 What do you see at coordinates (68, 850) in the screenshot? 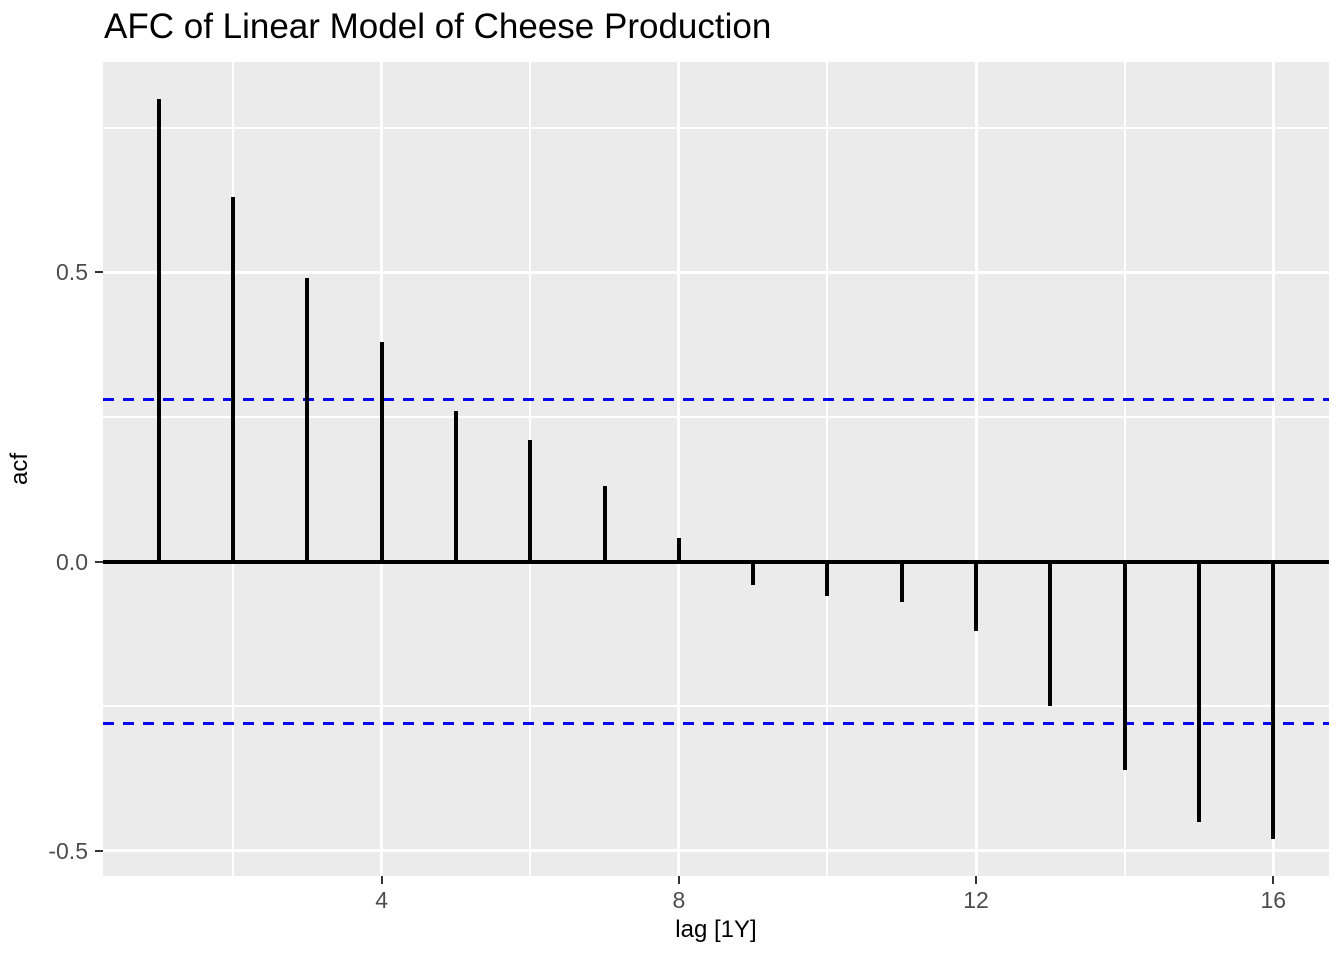
I see `y-tick-label--0.5: -0.5` at bounding box center [68, 850].